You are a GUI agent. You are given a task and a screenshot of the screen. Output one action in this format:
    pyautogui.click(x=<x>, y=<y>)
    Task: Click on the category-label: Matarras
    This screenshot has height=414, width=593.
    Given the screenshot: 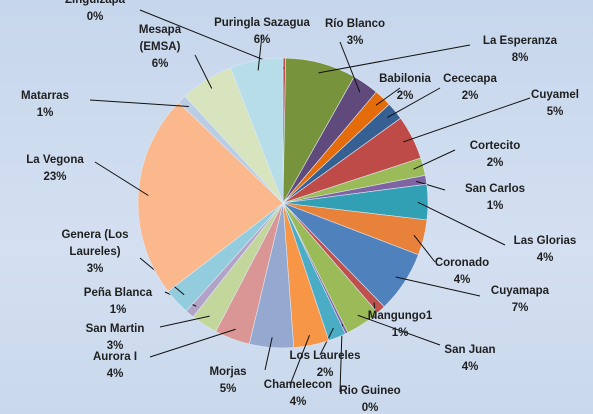 What is the action you would take?
    pyautogui.click(x=45, y=96)
    